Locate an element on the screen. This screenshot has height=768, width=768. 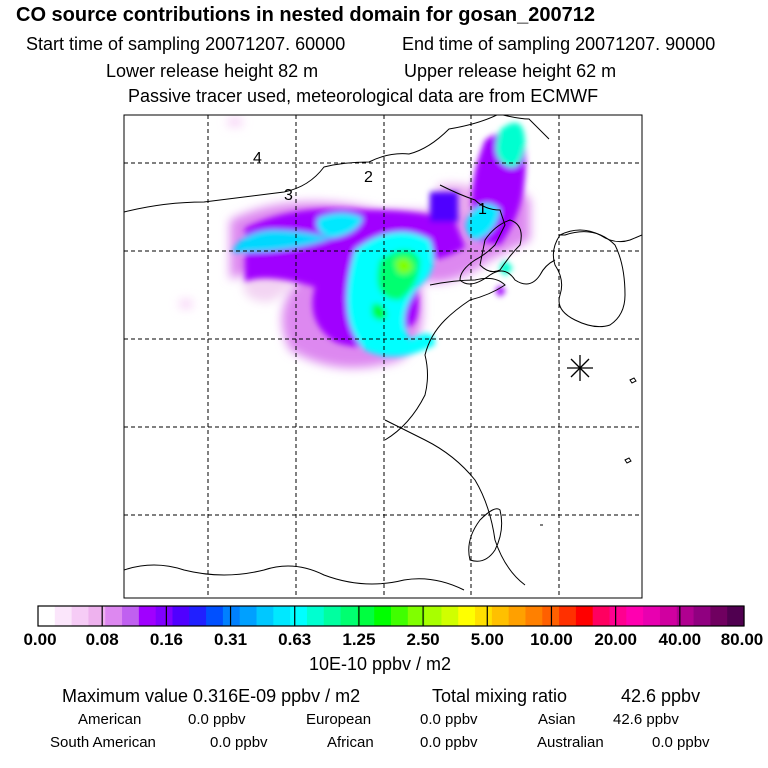
region-name: European is located at coordinates (339, 719).